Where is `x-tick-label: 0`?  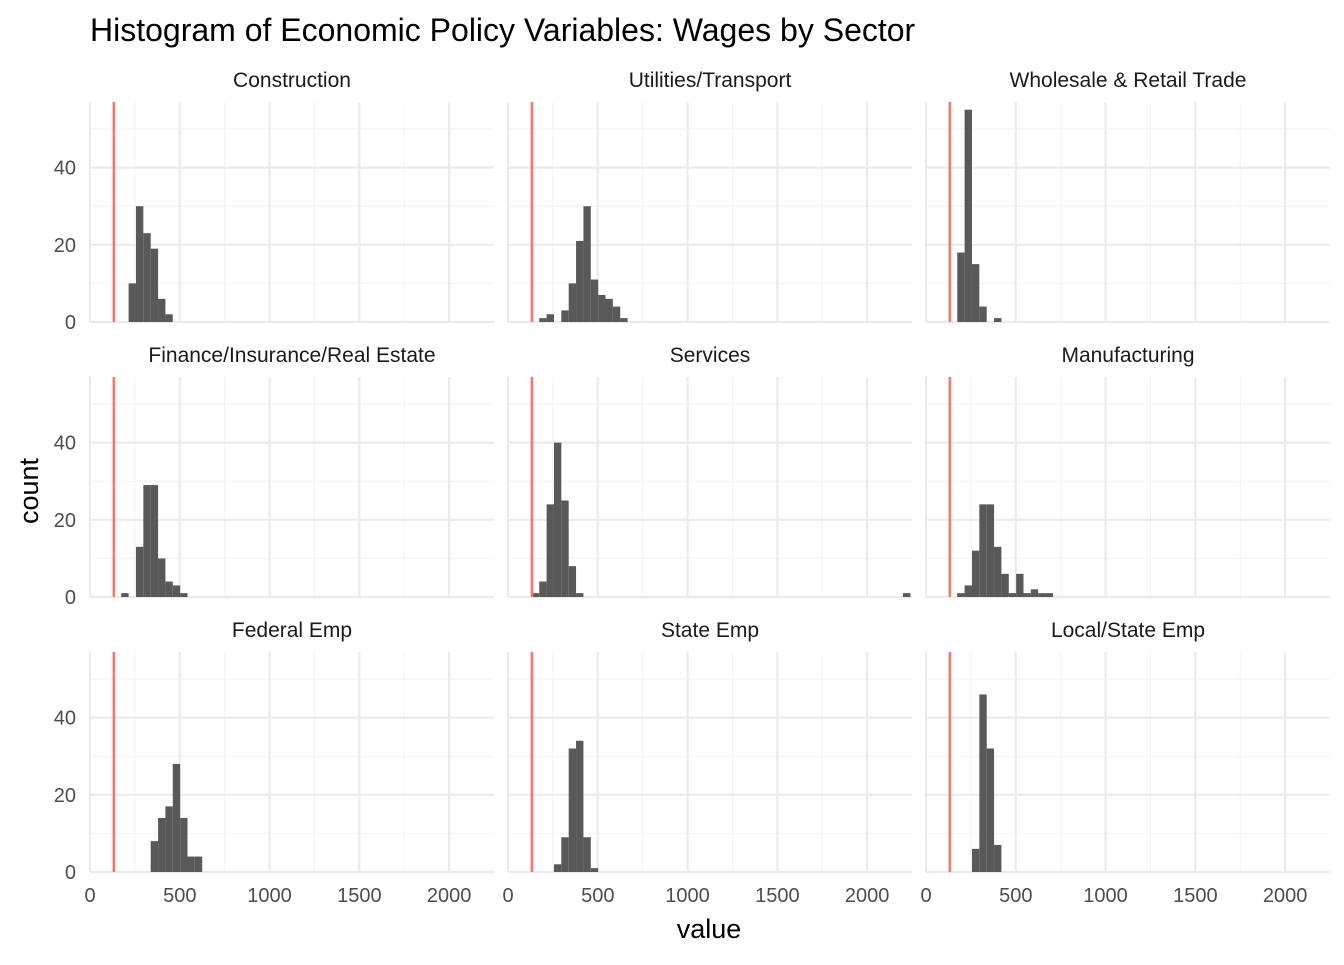 x-tick-label: 0 is located at coordinates (925, 896).